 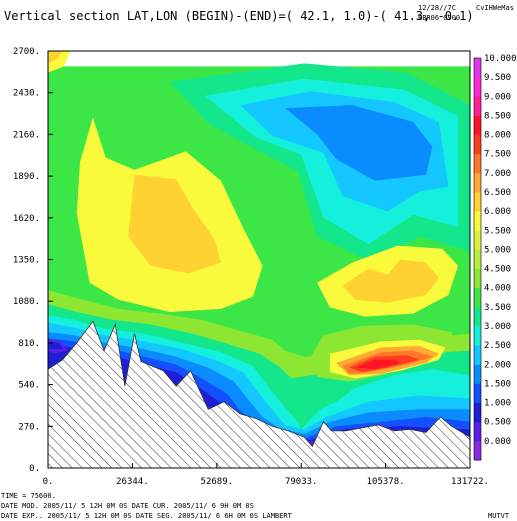 I want to click on colorbar-label: 4.000, so click(x=497, y=289).